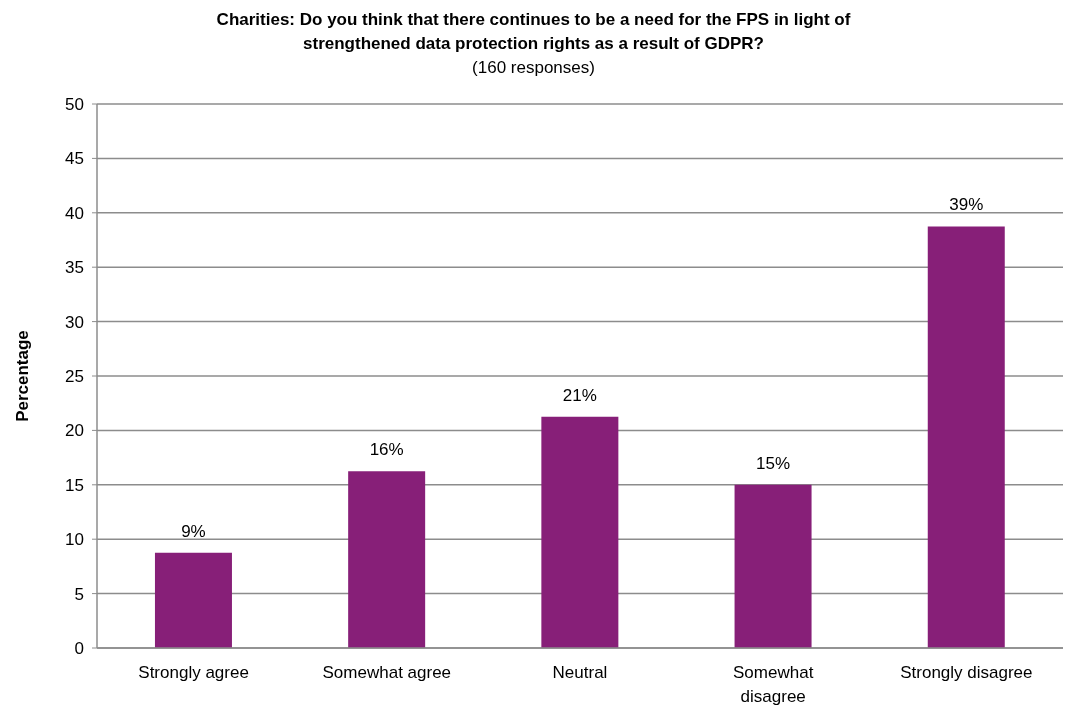 This screenshot has width=1067, height=727. What do you see at coordinates (79, 649) in the screenshot?
I see `y-tick-label: 0` at bounding box center [79, 649].